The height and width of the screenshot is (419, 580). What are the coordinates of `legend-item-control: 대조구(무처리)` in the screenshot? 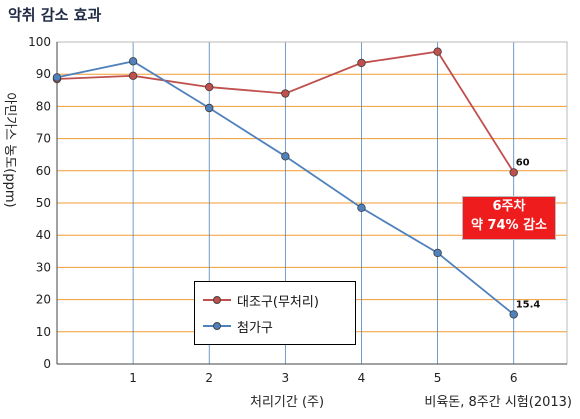 It's located at (275, 300).